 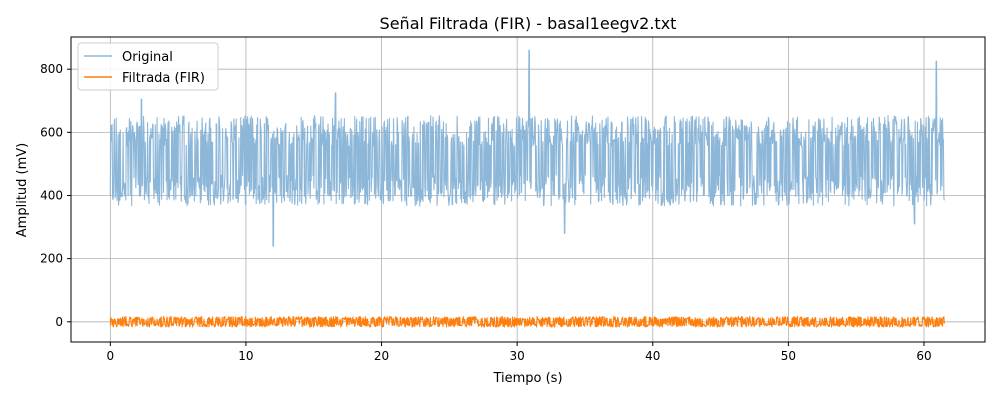 What do you see at coordinates (788, 356) in the screenshot?
I see `x-tick-label: 50` at bounding box center [788, 356].